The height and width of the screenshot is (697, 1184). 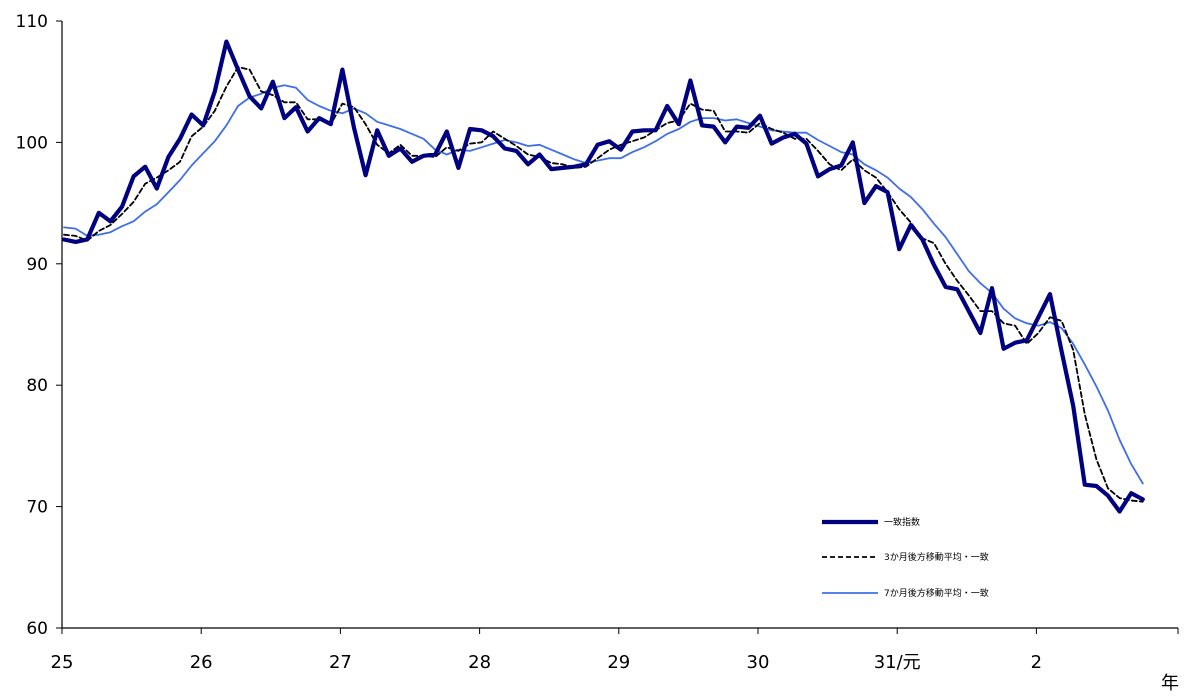 I want to click on legend-label-1: 一致指数, so click(x=902, y=522).